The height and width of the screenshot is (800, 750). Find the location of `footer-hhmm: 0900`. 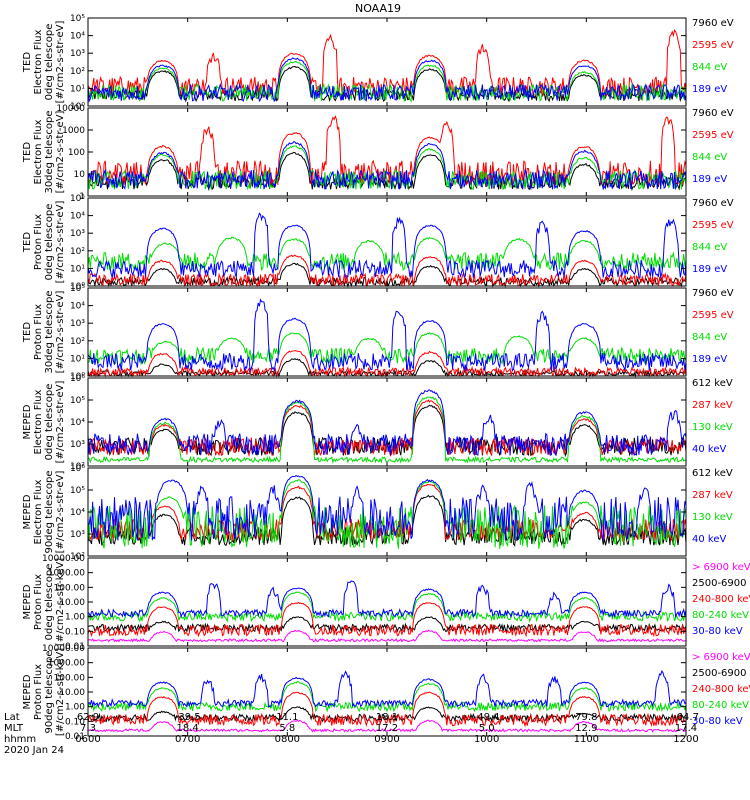

footer-hhmm: 0900 is located at coordinates (386, 739).